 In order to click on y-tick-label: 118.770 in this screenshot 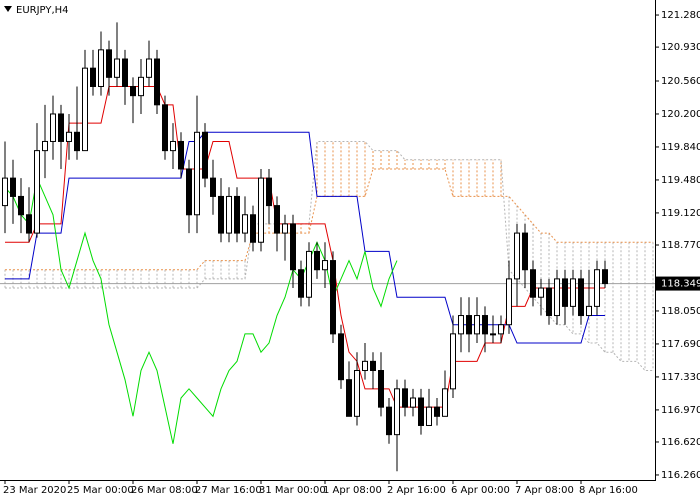, I will do `click(680, 245)`.